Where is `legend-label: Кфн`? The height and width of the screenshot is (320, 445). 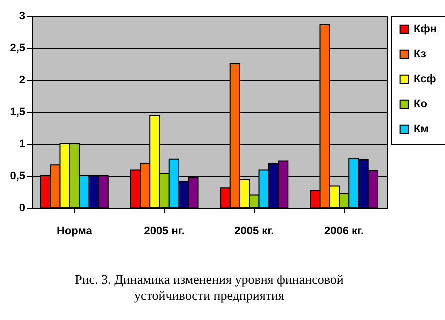
legend-label: Кфн is located at coordinates (425, 30).